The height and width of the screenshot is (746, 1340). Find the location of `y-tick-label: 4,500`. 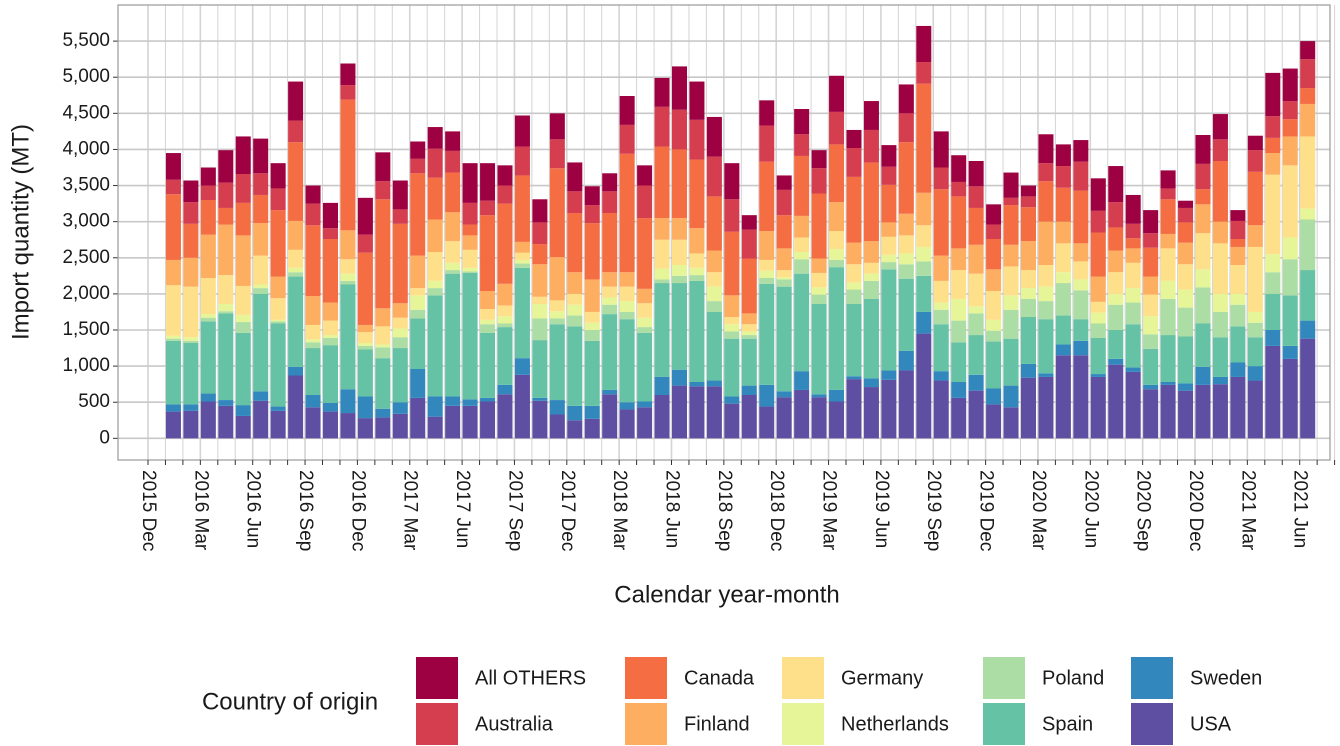

y-tick-label: 4,500 is located at coordinates (86, 112).